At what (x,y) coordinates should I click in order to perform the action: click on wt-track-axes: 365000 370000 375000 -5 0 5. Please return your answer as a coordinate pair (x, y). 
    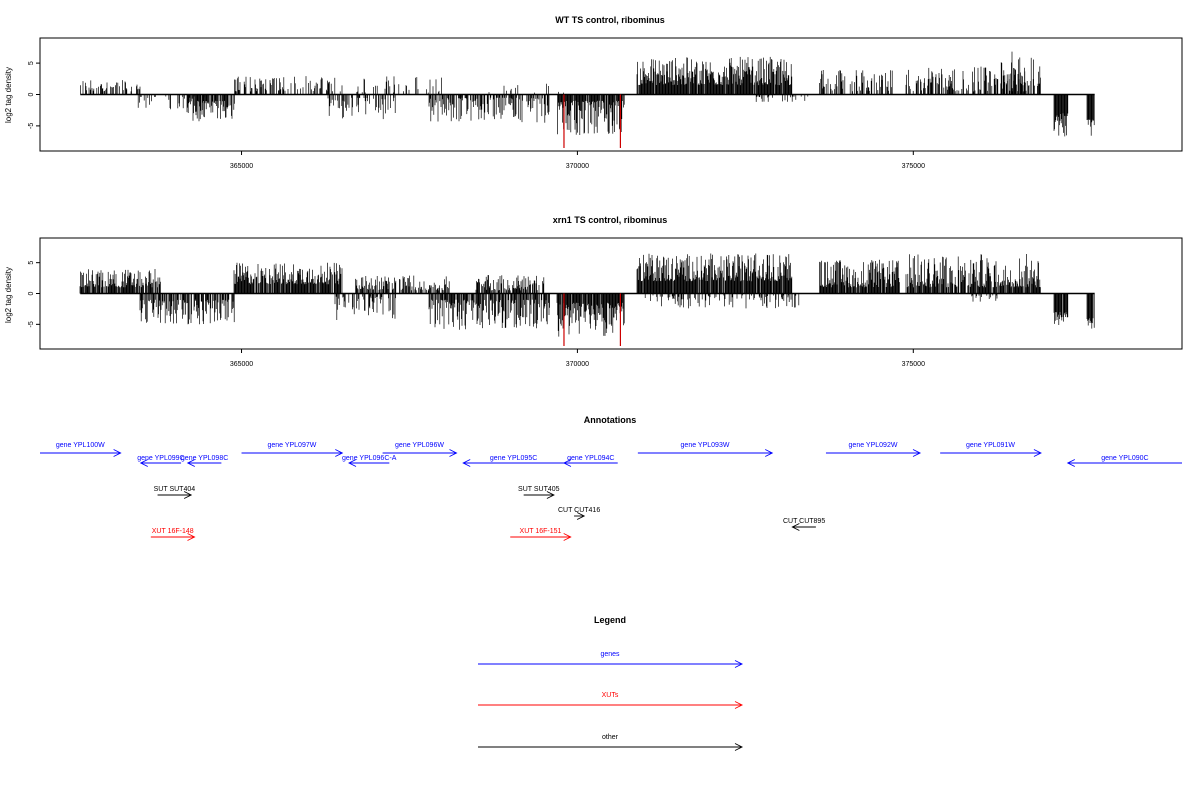
    Looking at the image, I should click on (476, 115).